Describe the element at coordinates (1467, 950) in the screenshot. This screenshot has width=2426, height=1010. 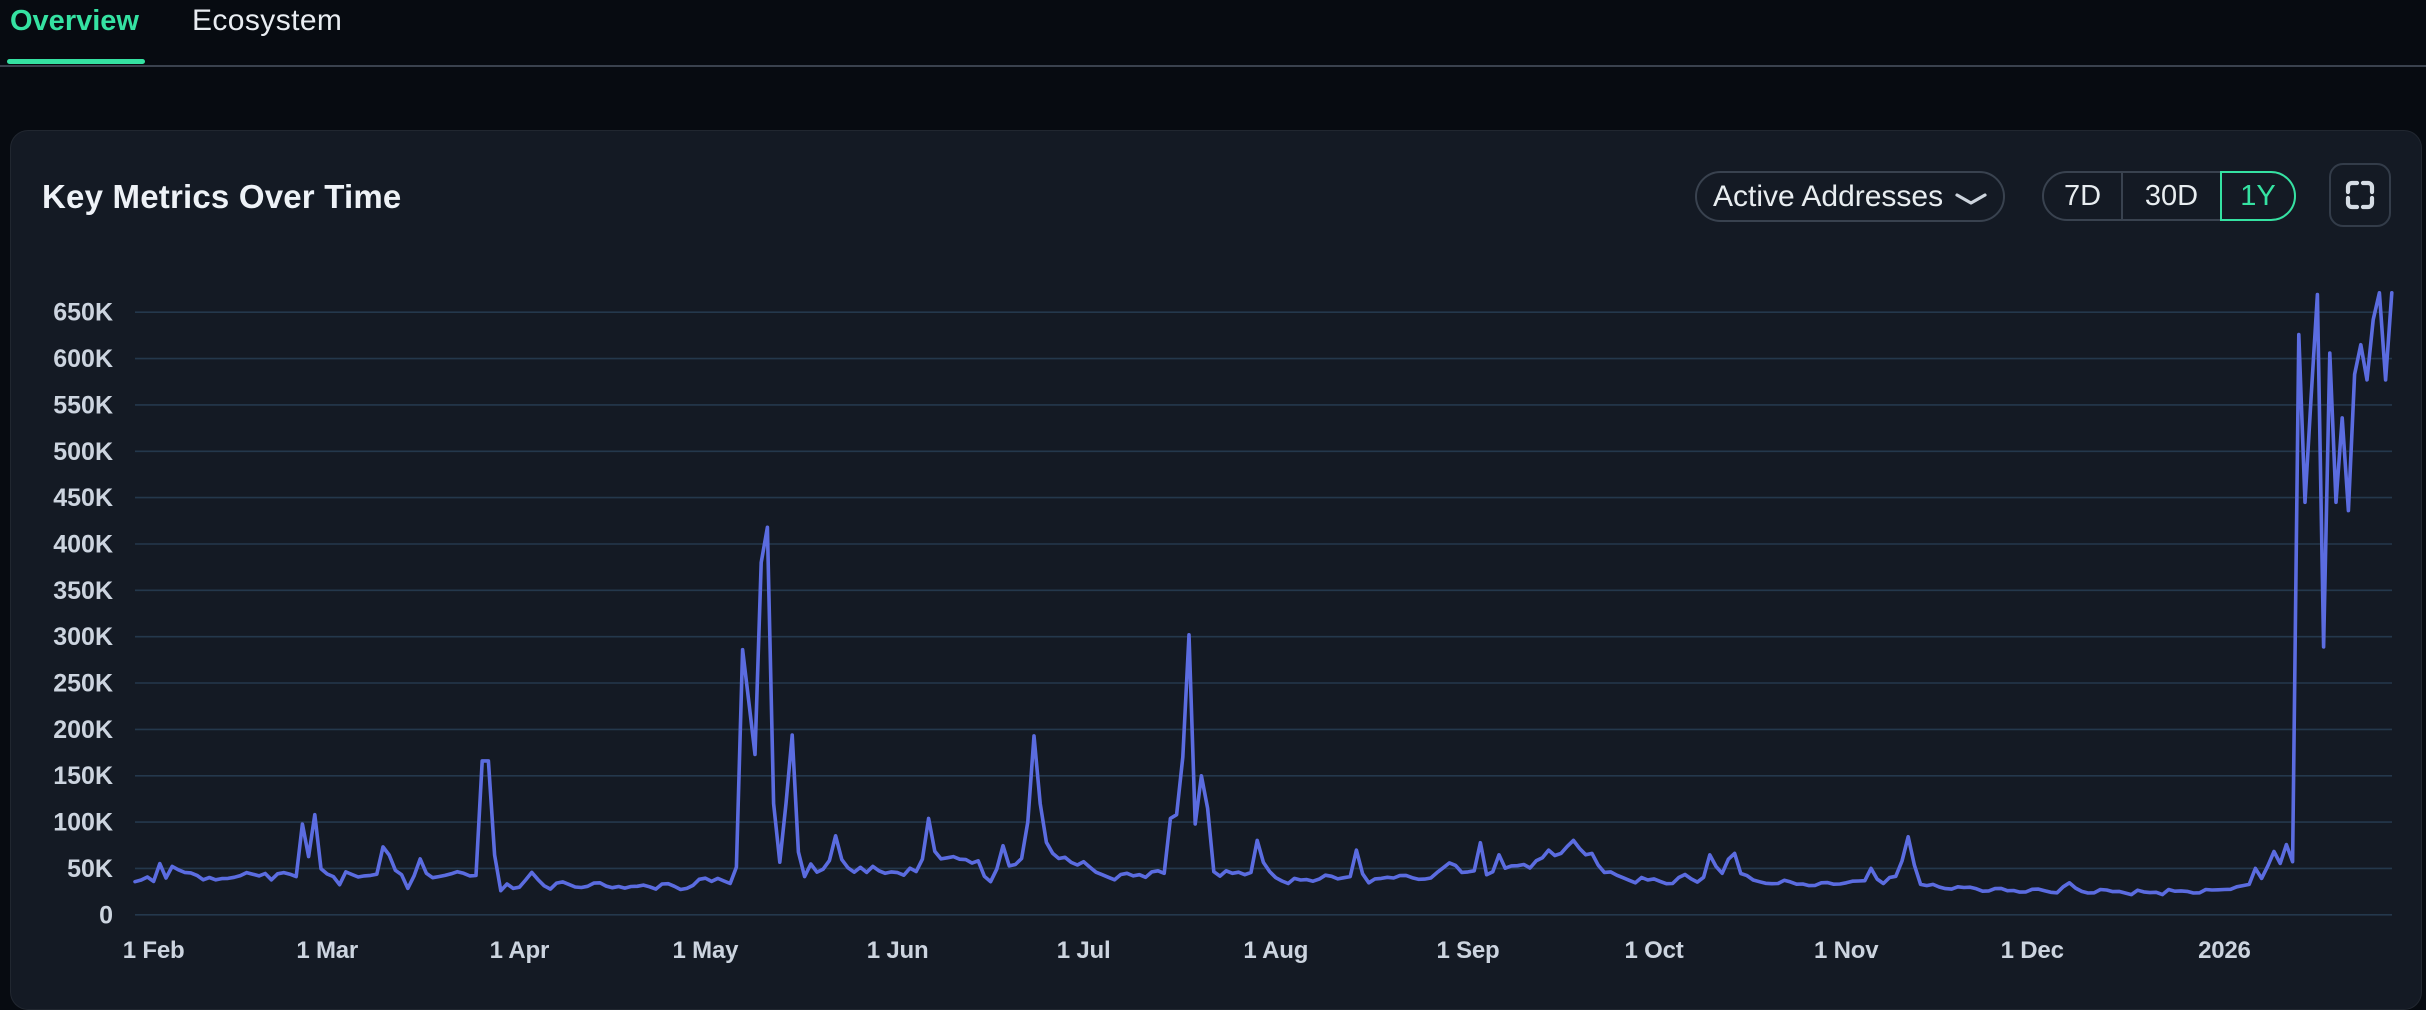
I see `svg-text: 1 Sep` at that location.